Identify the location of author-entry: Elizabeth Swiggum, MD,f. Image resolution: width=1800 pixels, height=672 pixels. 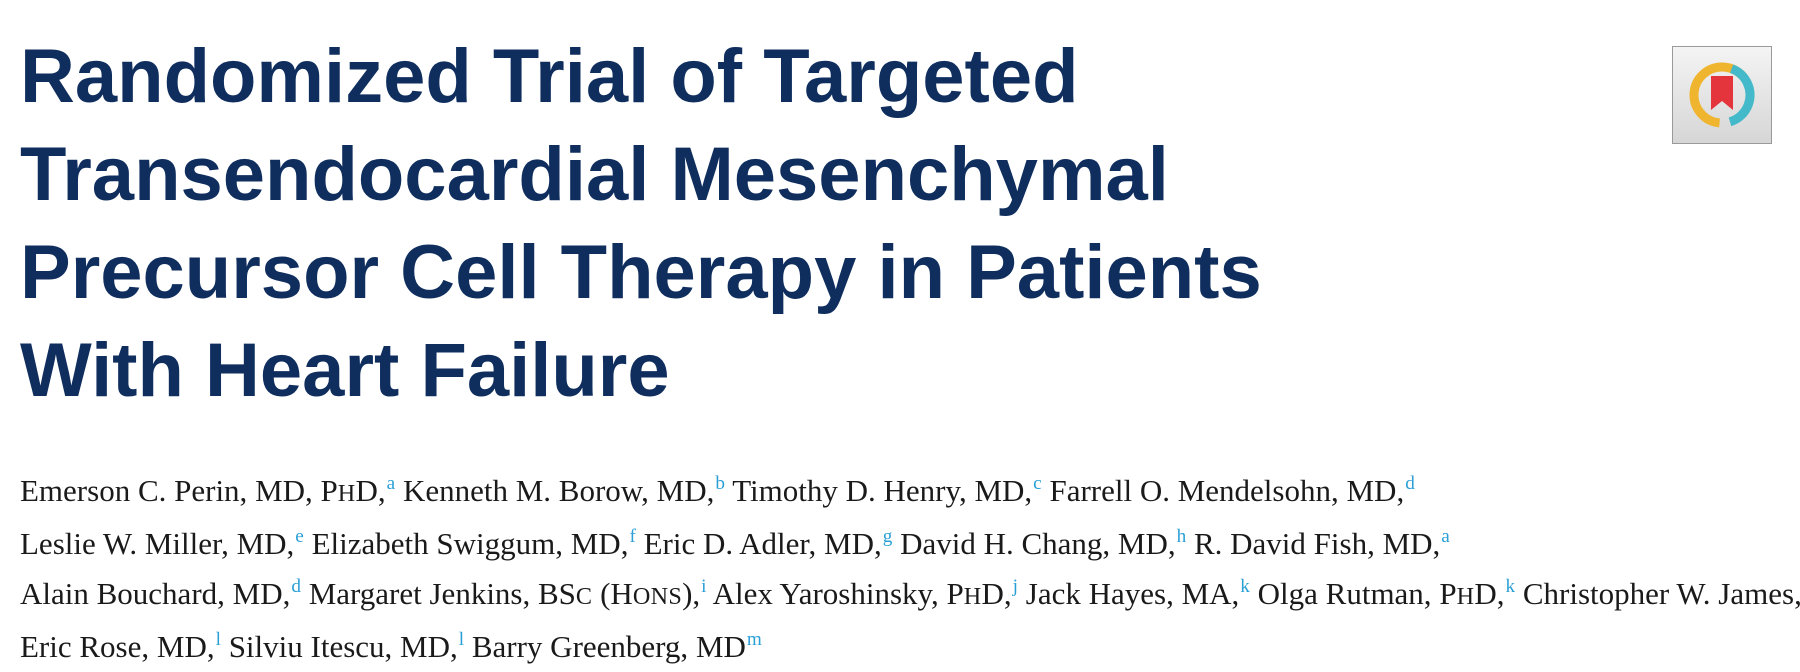
(473, 543).